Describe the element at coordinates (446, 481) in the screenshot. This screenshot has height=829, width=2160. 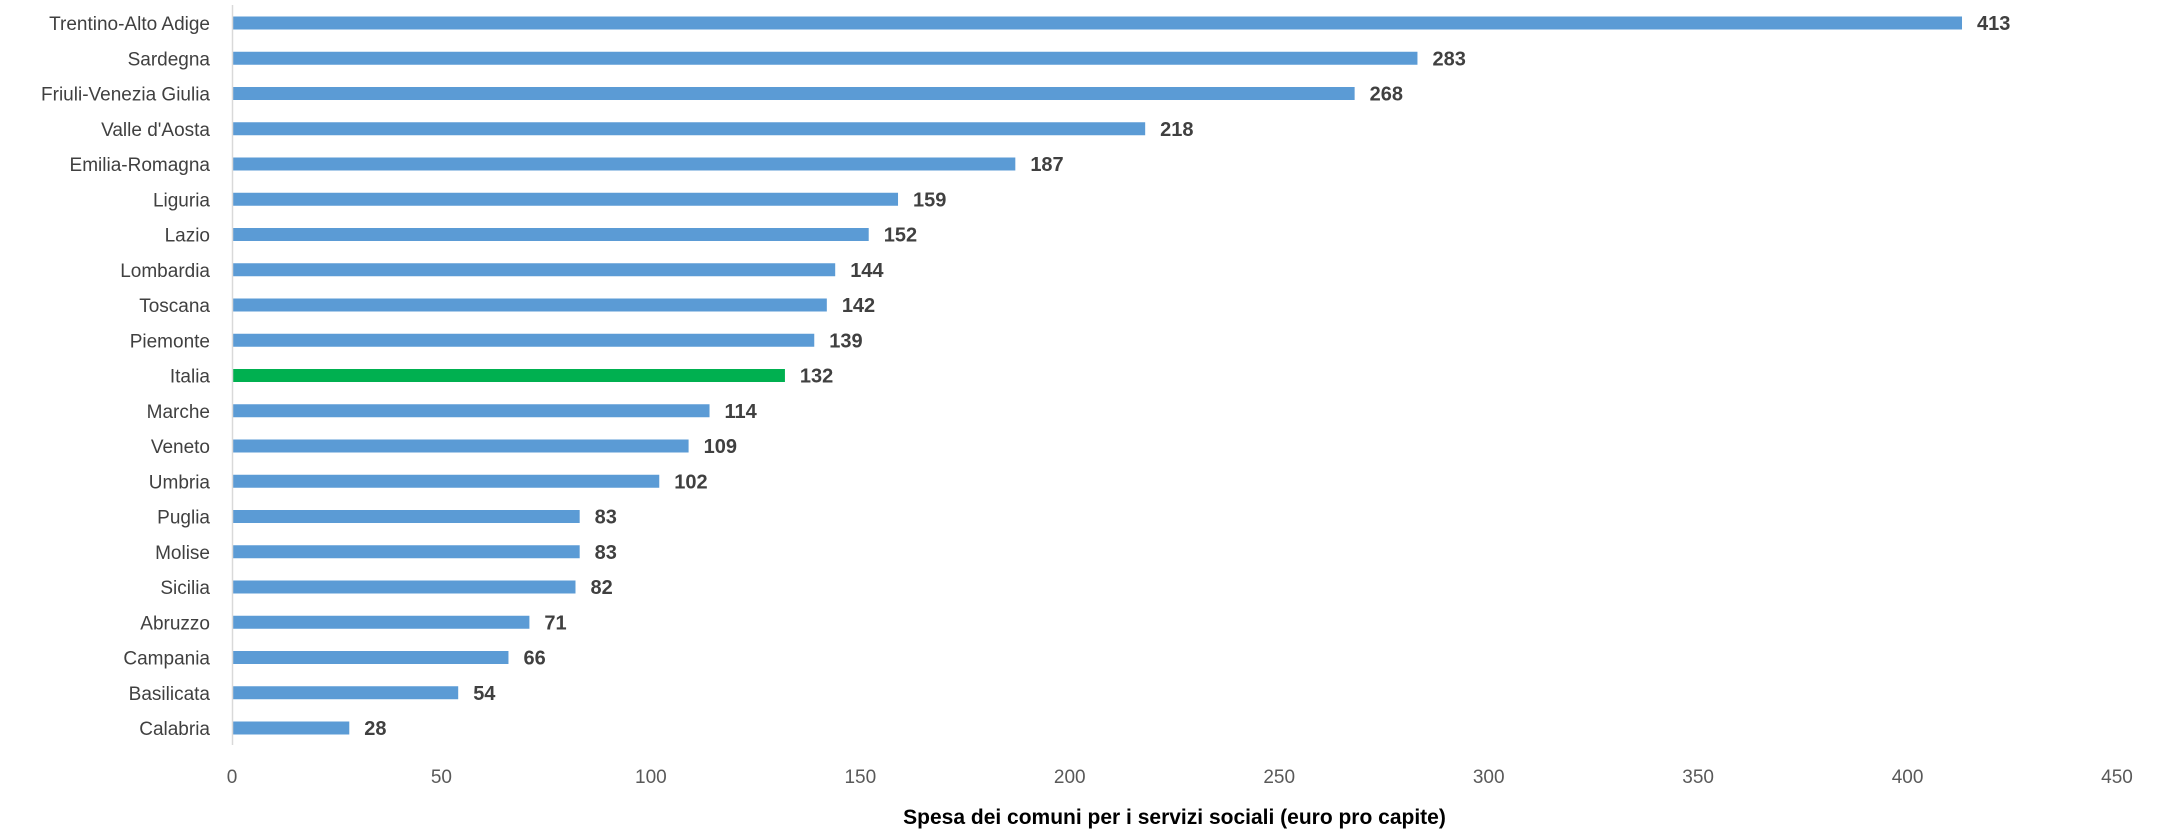
I see `bar-umbria` at that location.